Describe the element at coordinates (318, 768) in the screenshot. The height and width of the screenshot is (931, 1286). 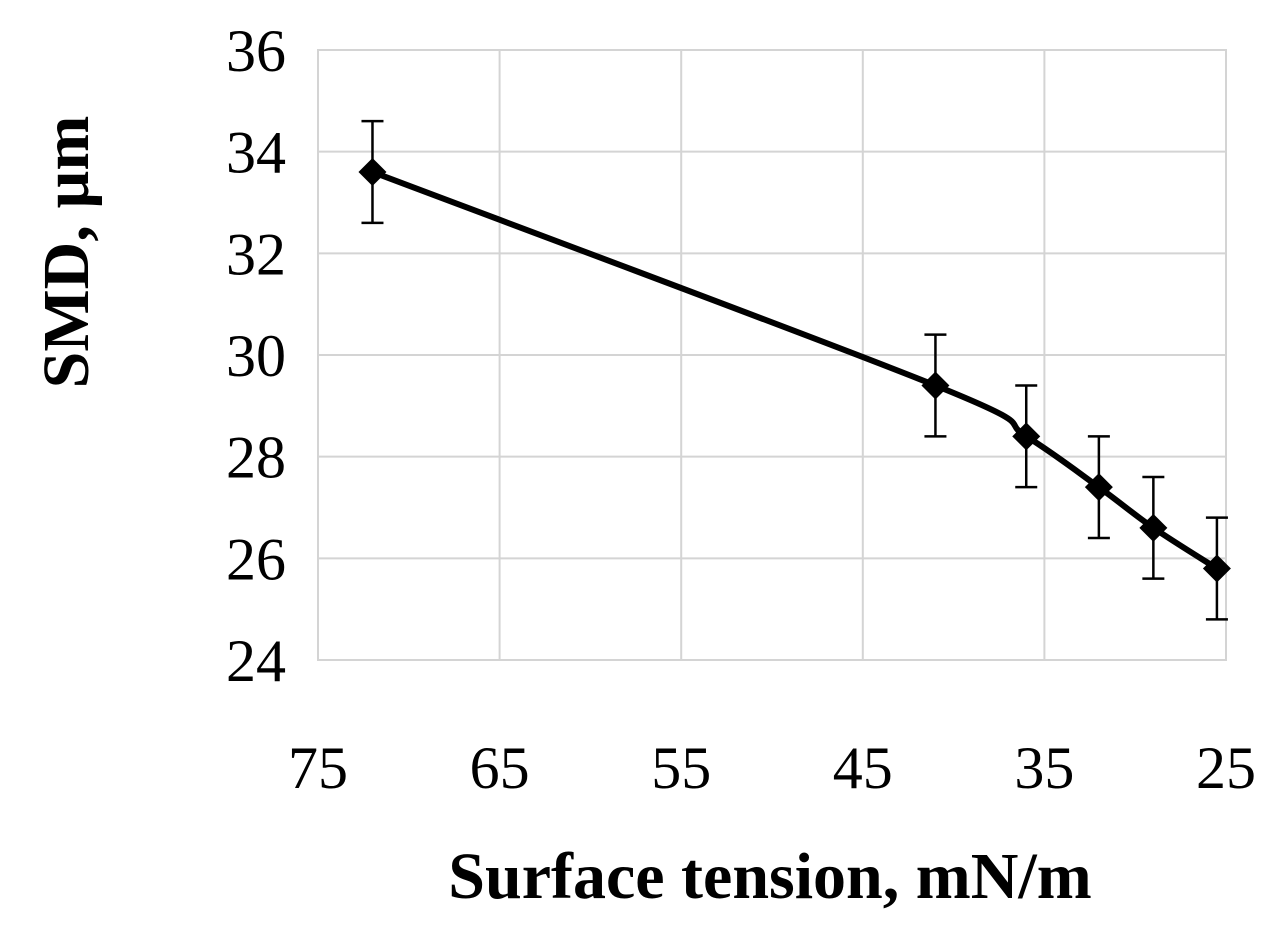
I see `x-tick-label: 75` at that location.